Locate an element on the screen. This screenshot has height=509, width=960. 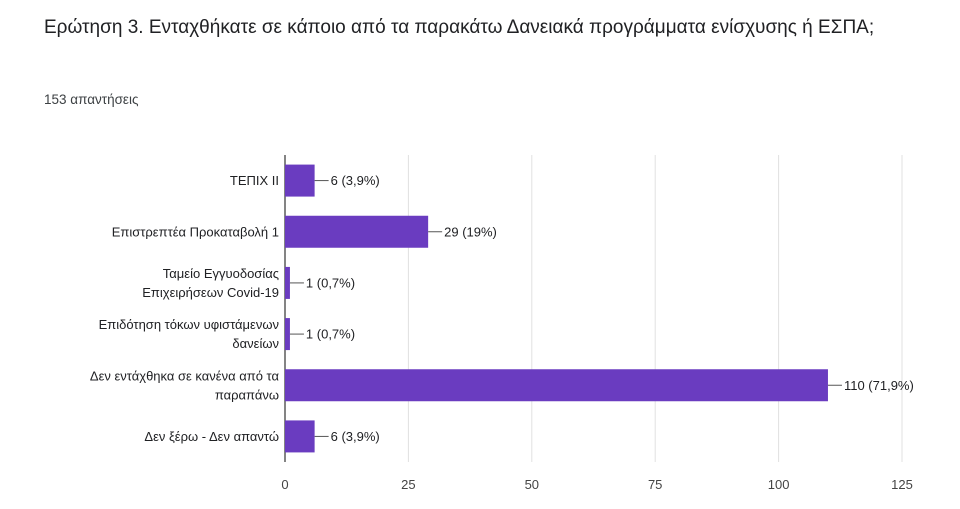
data-label: 29 (19%) is located at coordinates (470, 231).